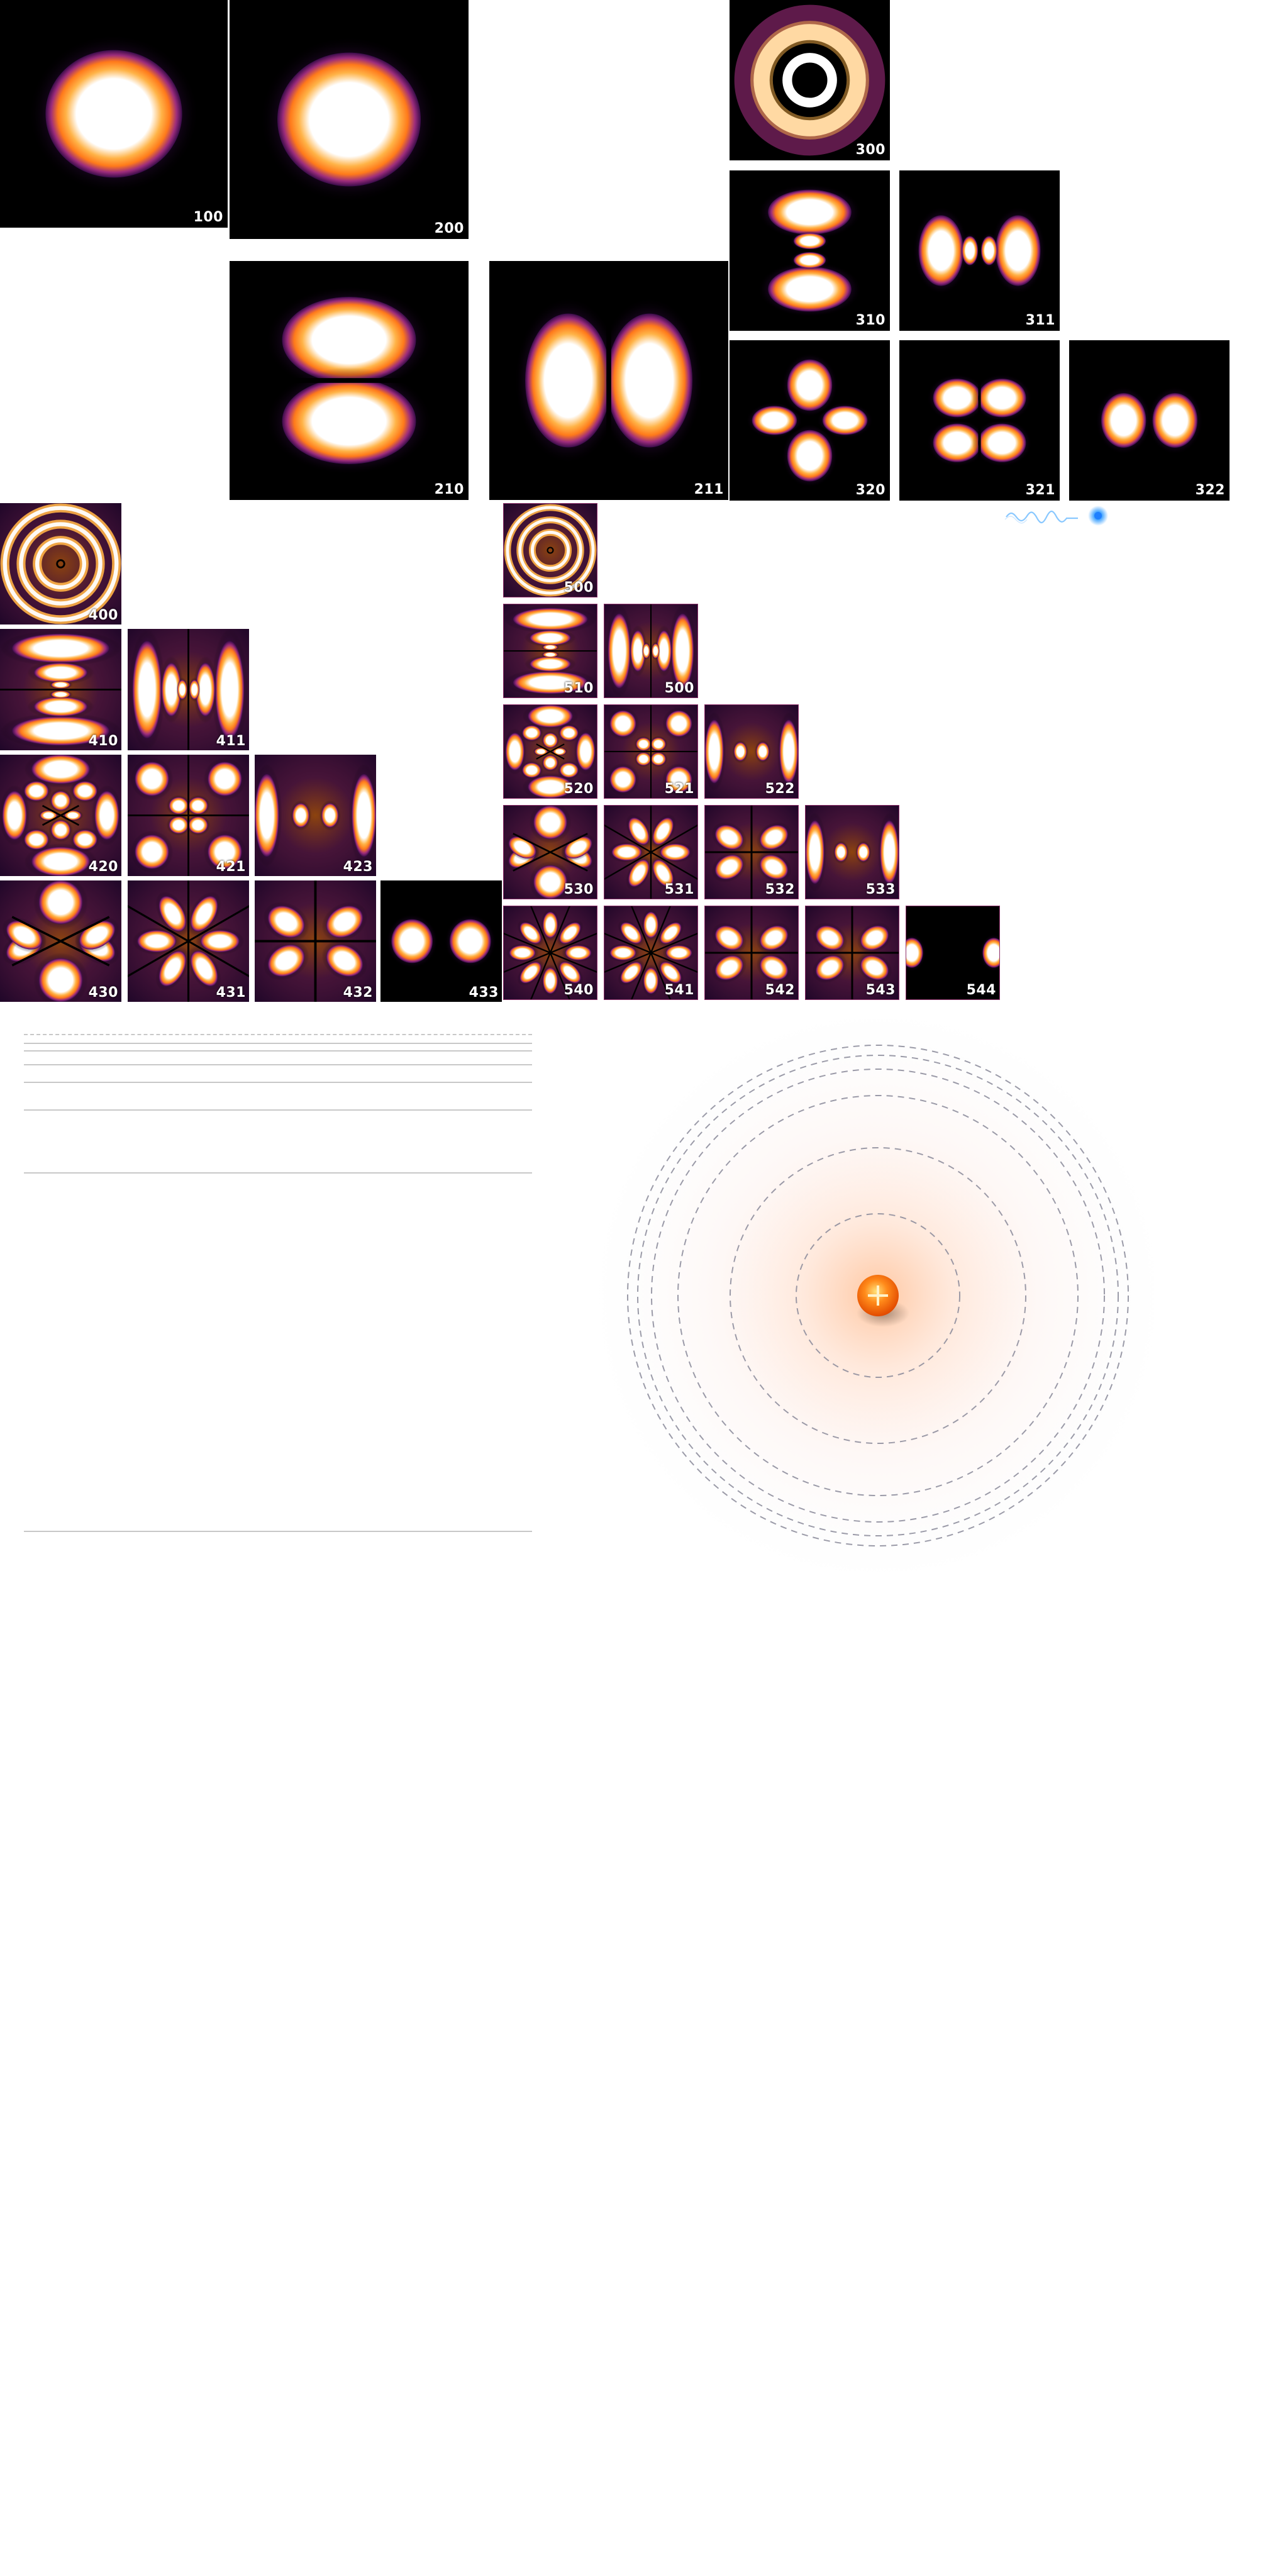 Image resolution: width=1288 pixels, height=2576 pixels. I want to click on orbital-541-label: 541, so click(679, 990).